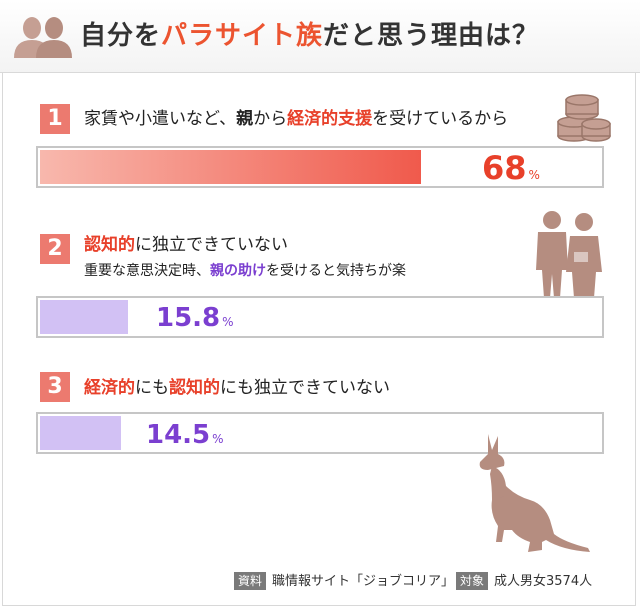  I want to click on item-1-bar, so click(230, 167).